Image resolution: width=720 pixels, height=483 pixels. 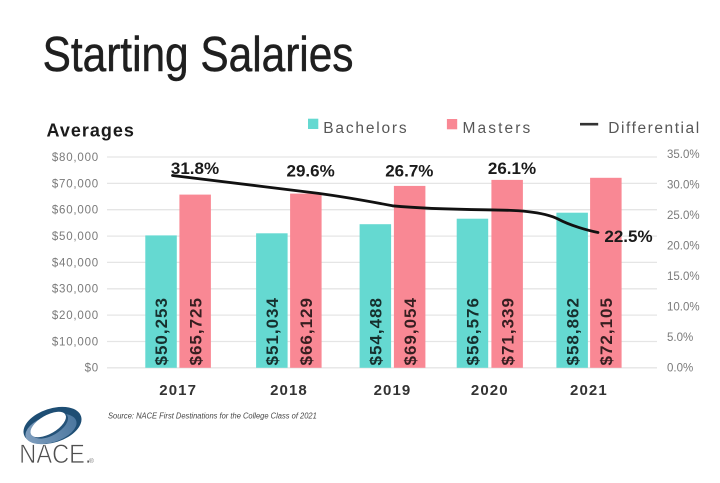 I want to click on svg-text: 2019, so click(x=393, y=390).